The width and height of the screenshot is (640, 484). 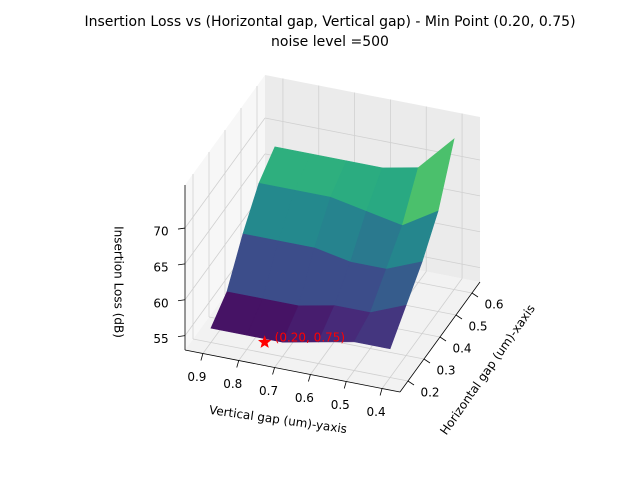 What do you see at coordinates (196, 377) in the screenshot?
I see `y-tick-label: 0.9` at bounding box center [196, 377].